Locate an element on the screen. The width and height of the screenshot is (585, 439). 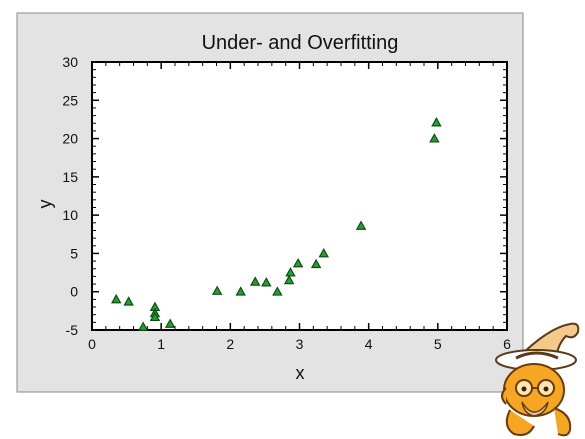
y-tick-label: 25 is located at coordinates (70, 100).